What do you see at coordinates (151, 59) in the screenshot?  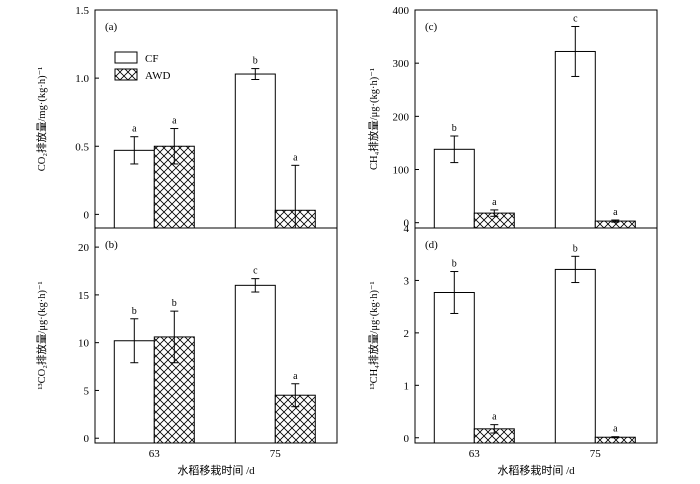 I see `legend-label-cf: CF` at bounding box center [151, 59].